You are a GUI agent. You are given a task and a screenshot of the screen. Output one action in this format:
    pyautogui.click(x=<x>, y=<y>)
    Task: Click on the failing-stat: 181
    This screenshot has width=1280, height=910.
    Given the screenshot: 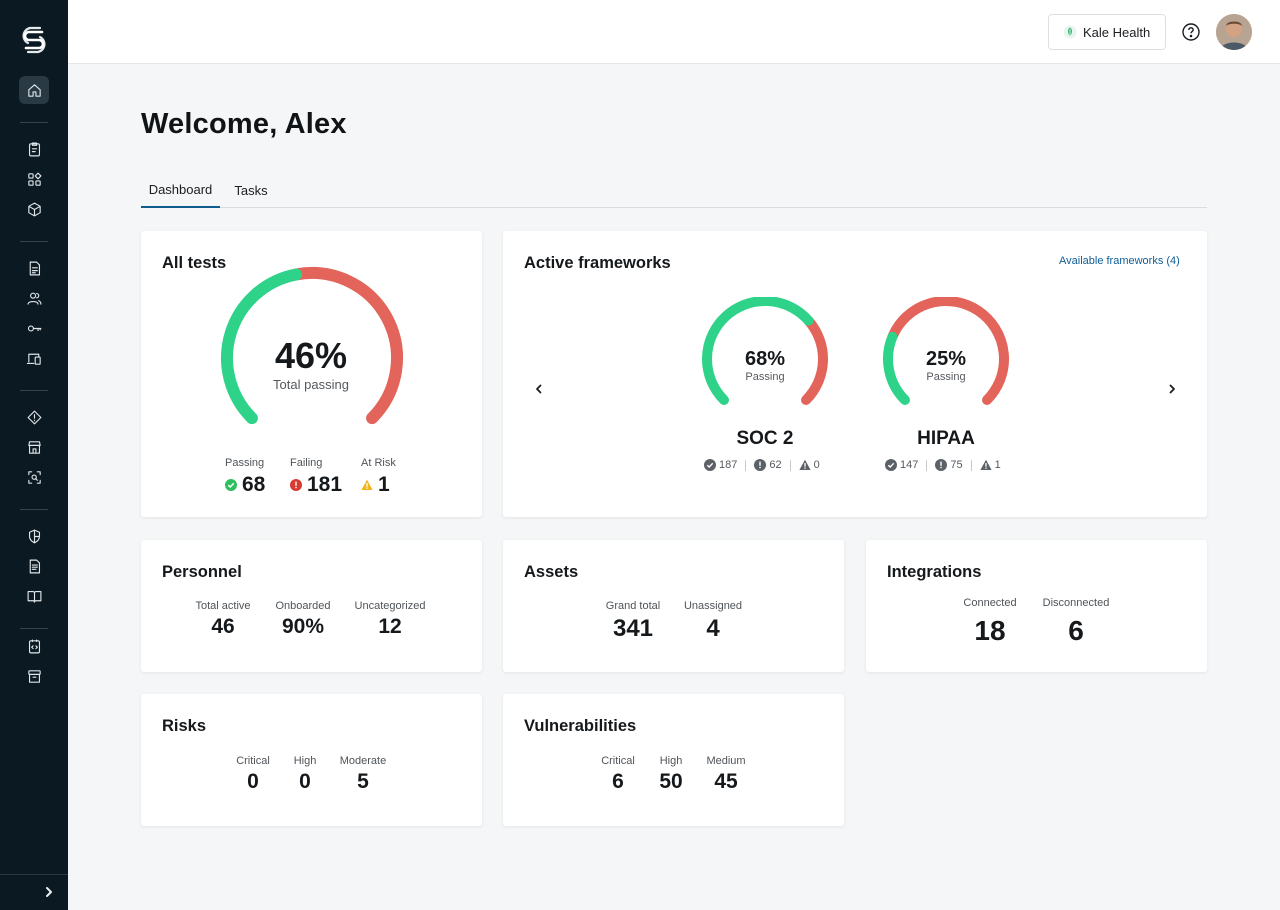 What is the action you would take?
    pyautogui.click(x=316, y=485)
    